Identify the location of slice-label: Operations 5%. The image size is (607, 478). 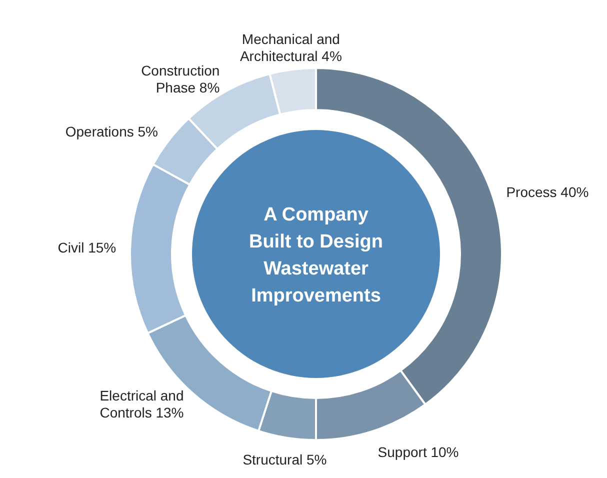
(111, 131).